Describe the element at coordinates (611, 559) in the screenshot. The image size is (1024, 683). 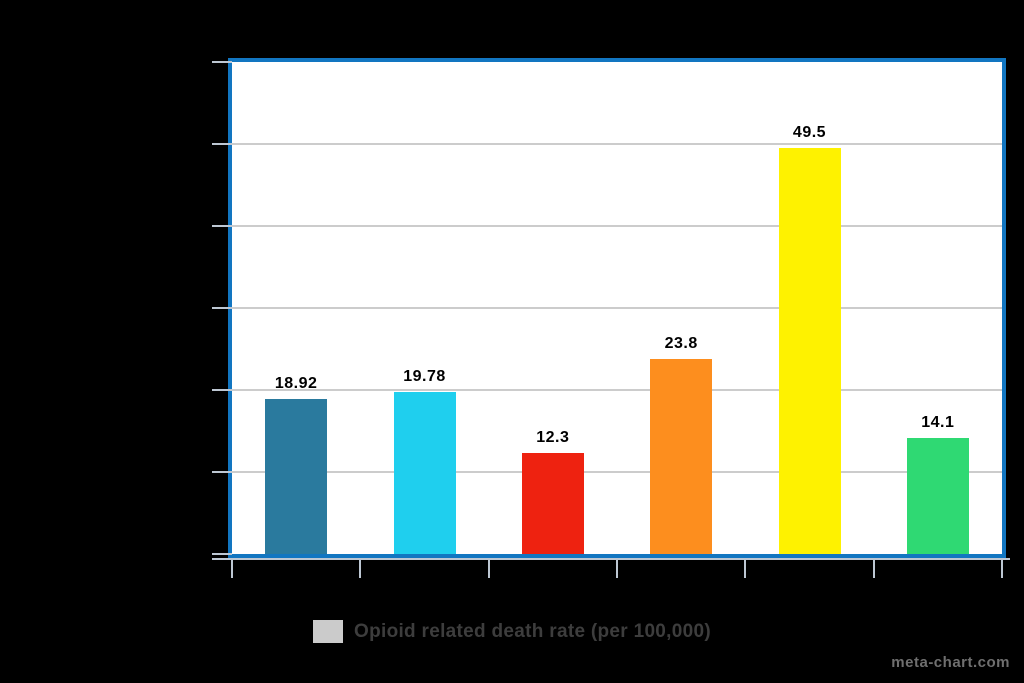
I see `x-axis-line` at that location.